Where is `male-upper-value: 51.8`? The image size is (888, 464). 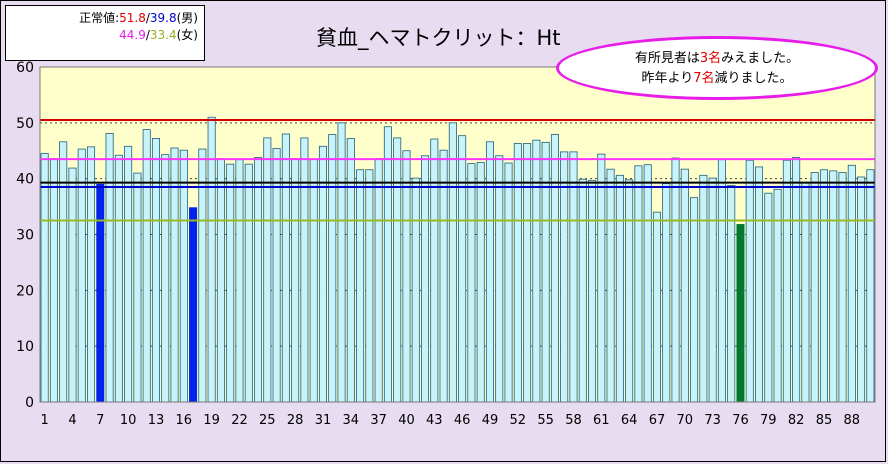
male-upper-value: 51.8 is located at coordinates (132, 18).